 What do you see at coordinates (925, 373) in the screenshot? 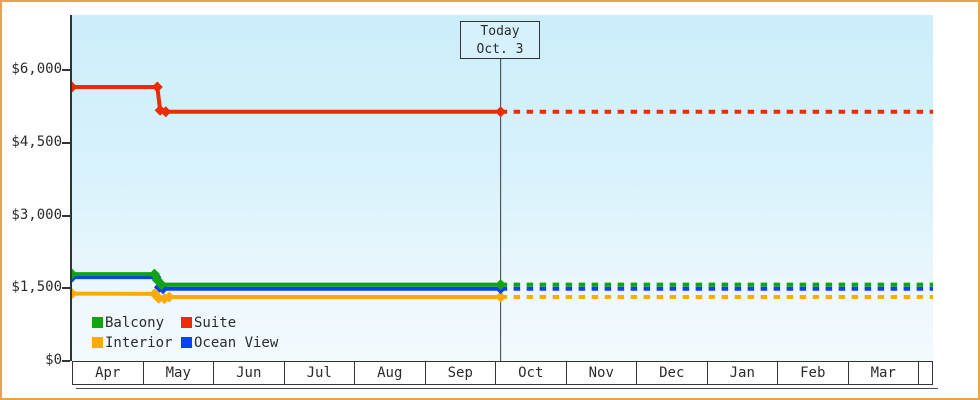
I see `month-cell-partial` at bounding box center [925, 373].